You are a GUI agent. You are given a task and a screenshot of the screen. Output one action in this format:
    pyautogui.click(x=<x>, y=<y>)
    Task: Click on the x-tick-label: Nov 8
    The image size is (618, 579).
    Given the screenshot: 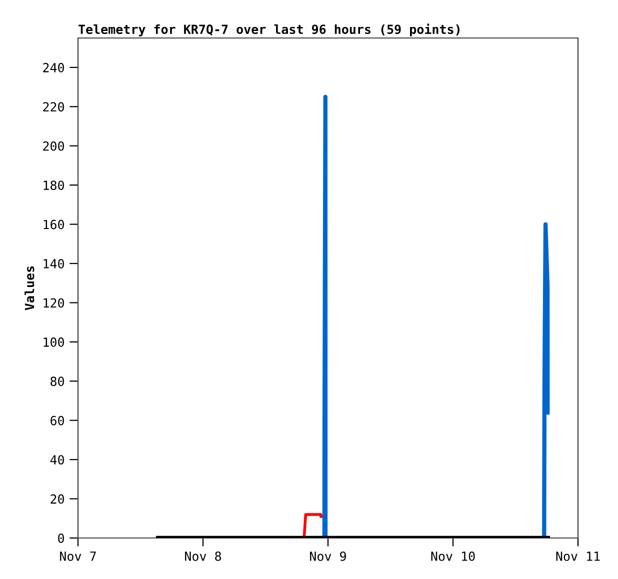 What is the action you would take?
    pyautogui.click(x=203, y=556)
    